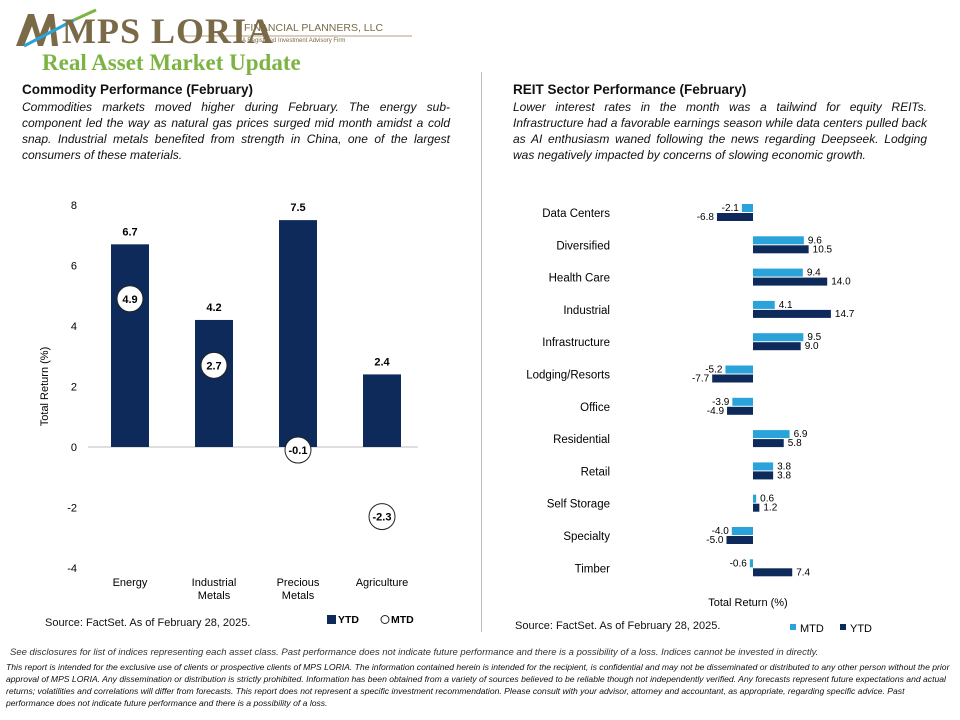 The width and height of the screenshot is (960, 720). Describe the element at coordinates (784, 466) in the screenshot. I see `mtd-data-label: 3.8` at that location.